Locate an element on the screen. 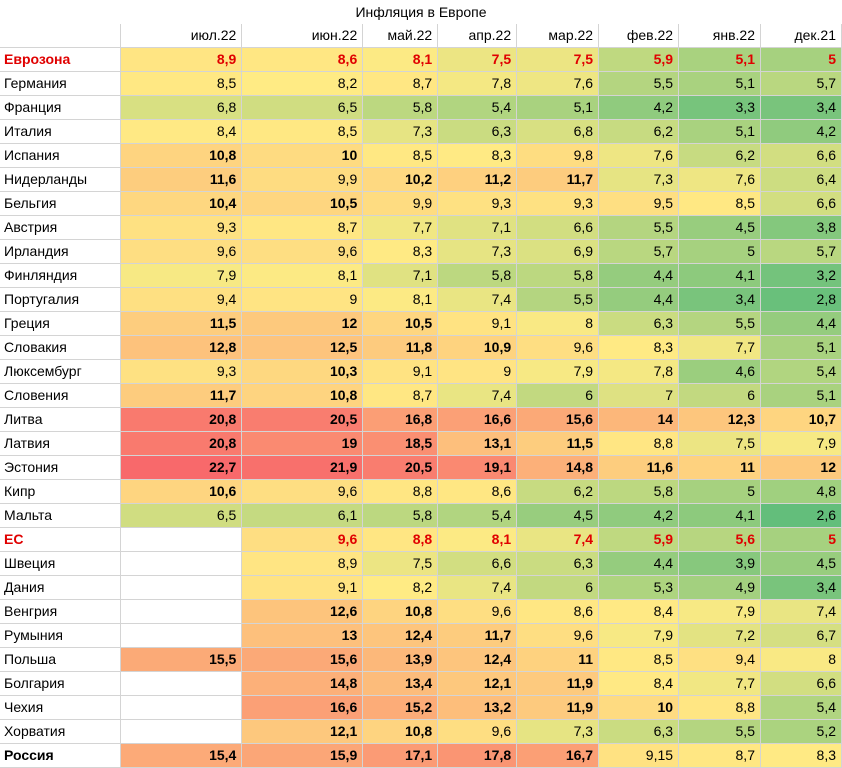  heatmap-cell: 16,6 is located at coordinates (477, 419).